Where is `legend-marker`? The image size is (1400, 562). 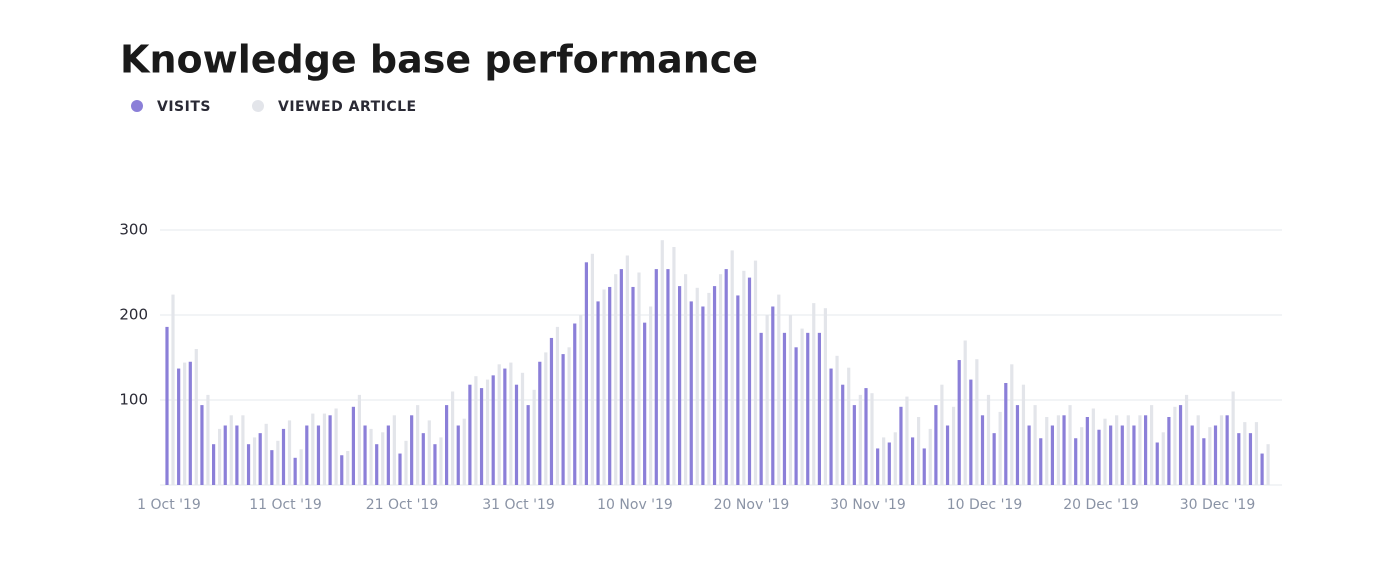
legend-marker is located at coordinates (258, 106).